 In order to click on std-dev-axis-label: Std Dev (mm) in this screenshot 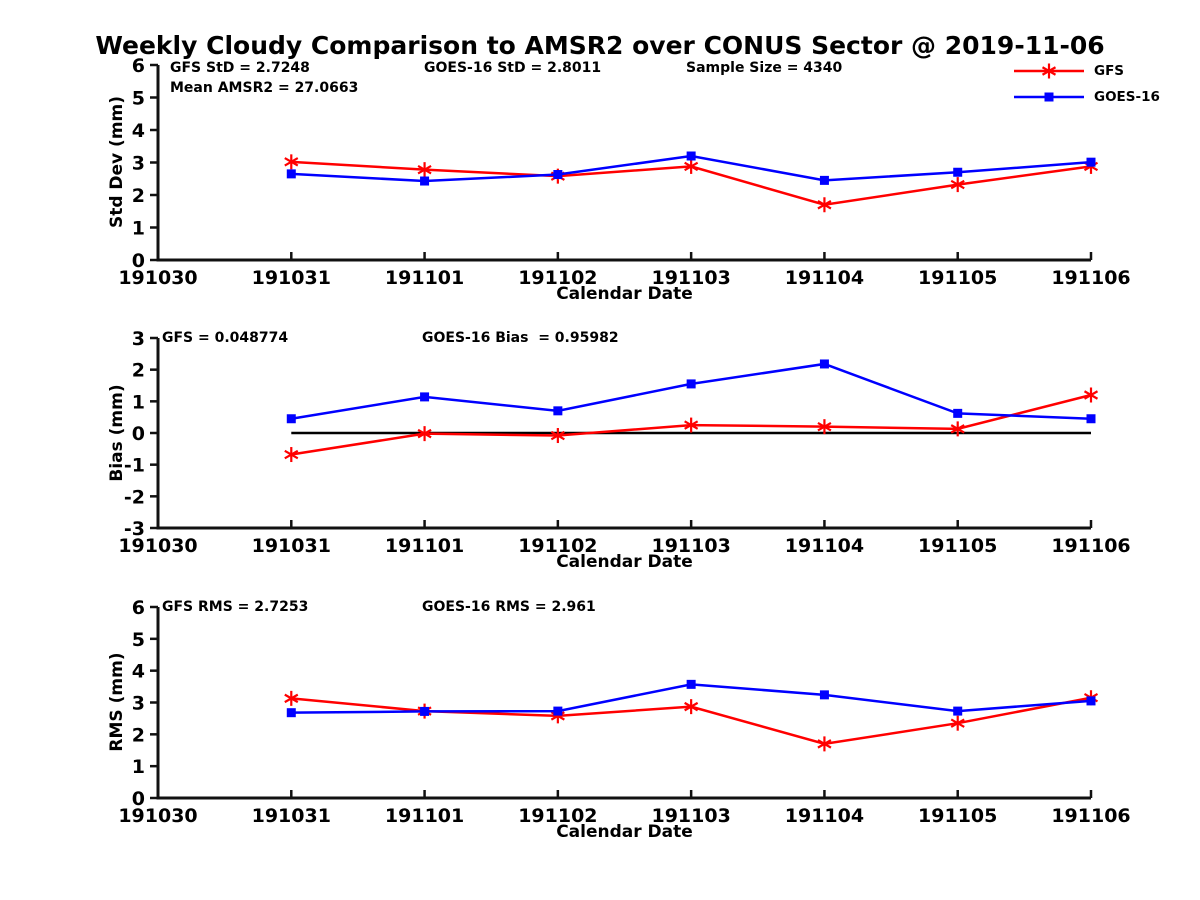, I will do `click(117, 162)`.